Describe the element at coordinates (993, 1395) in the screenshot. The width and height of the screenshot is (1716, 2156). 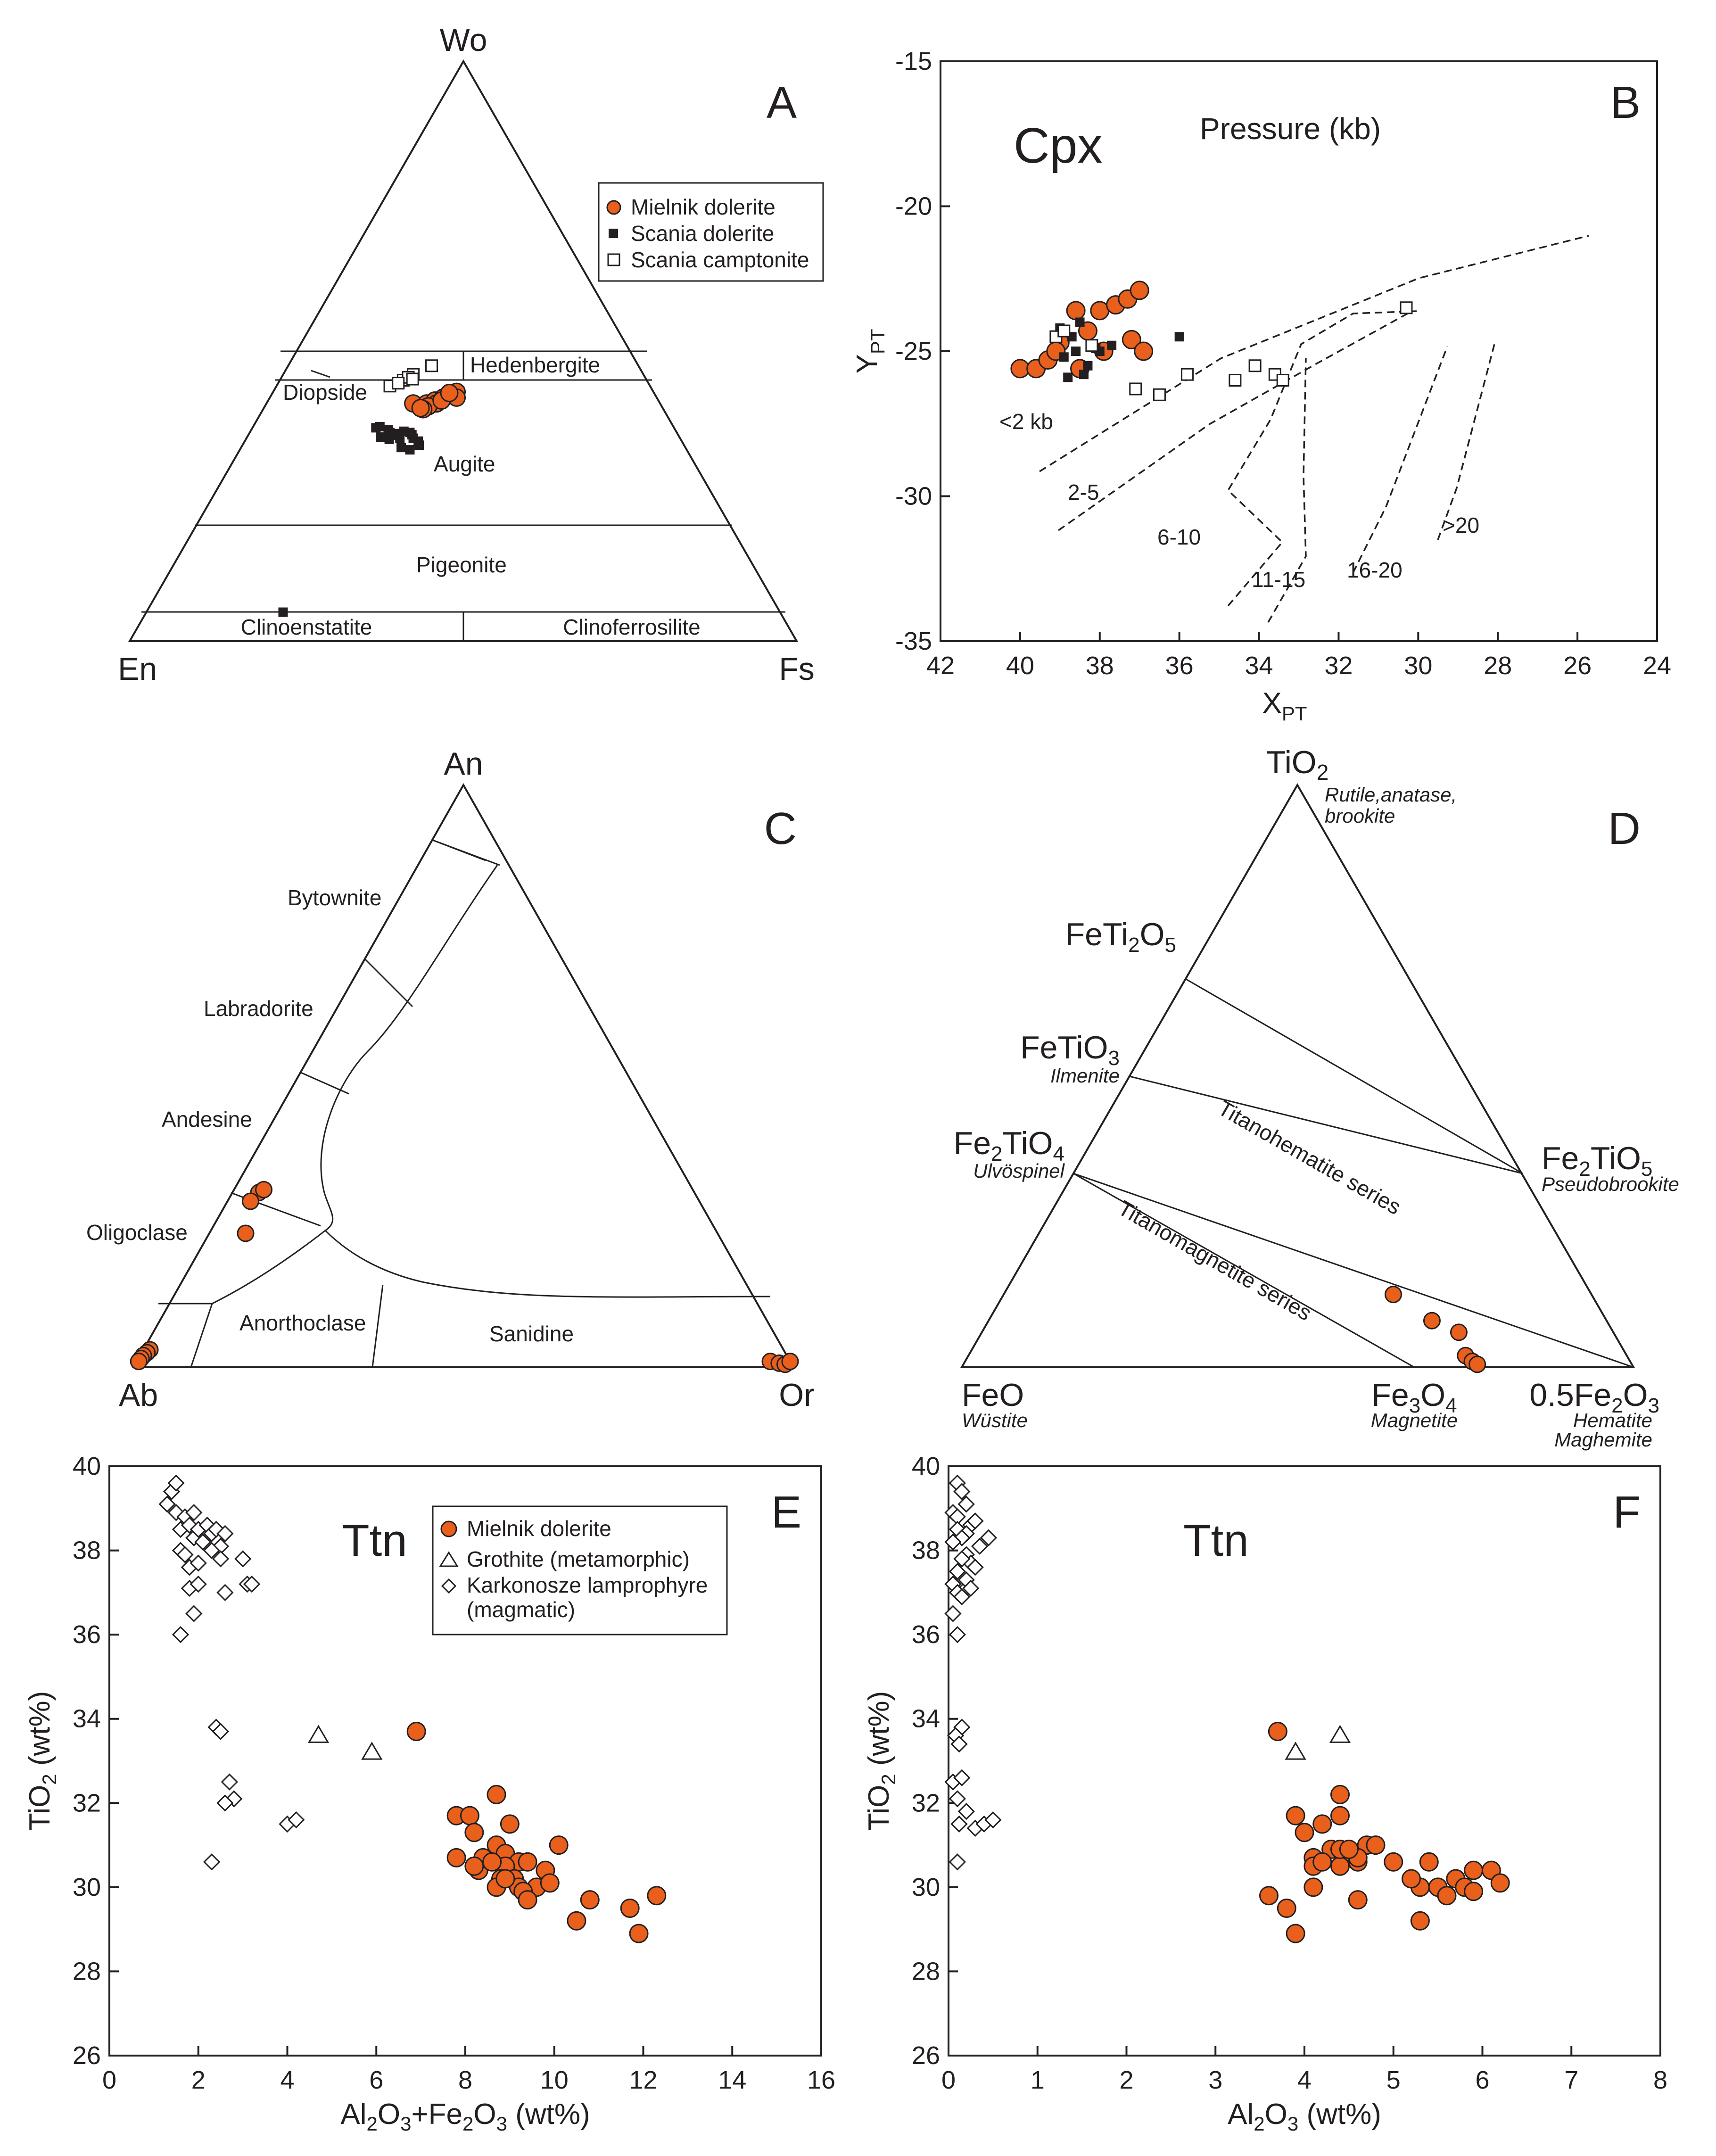
I see `panel-d-feo-label: FeO` at that location.